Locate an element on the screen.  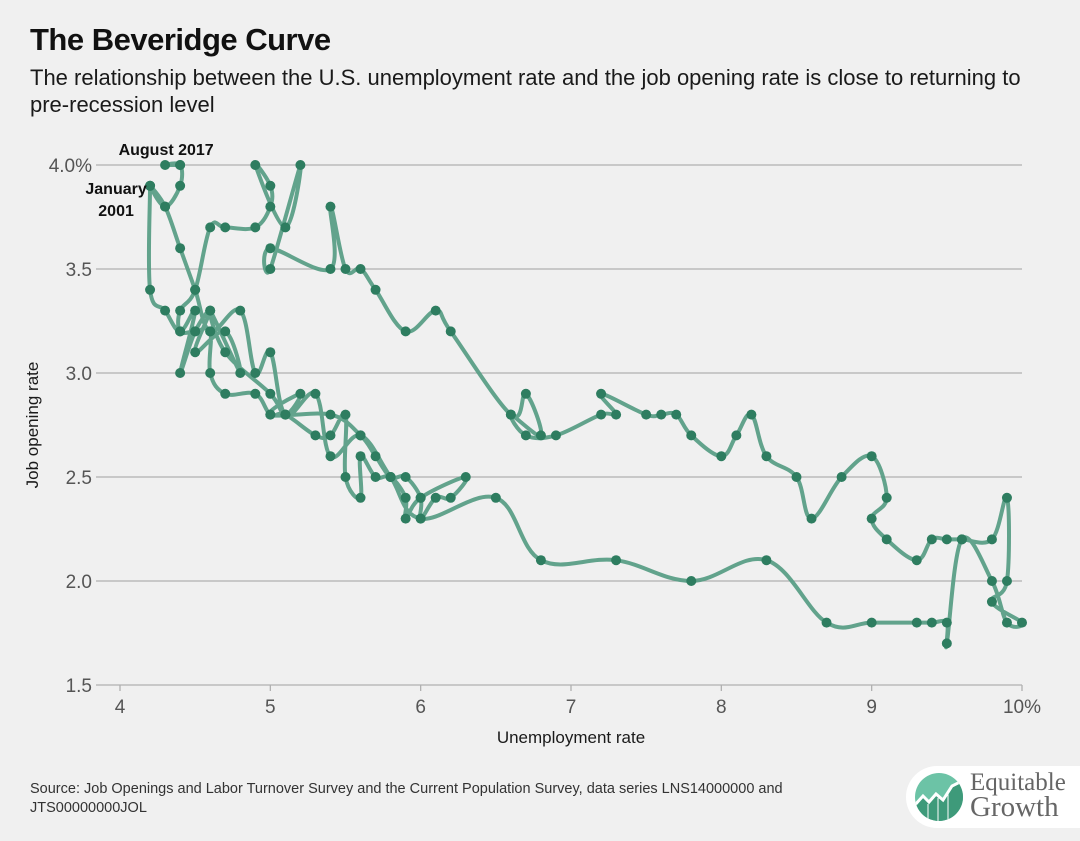
equitable-growth-logo: Equitable Growth is located at coordinates (993, 797).